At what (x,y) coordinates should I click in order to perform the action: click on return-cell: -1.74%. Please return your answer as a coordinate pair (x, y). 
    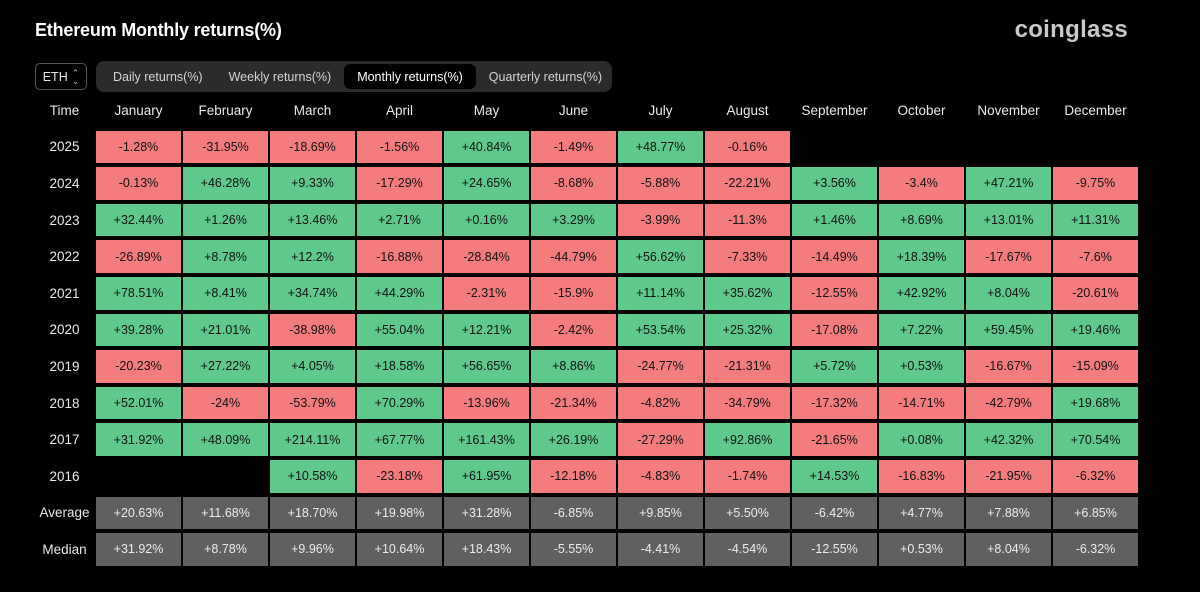
    Looking at the image, I should click on (747, 476).